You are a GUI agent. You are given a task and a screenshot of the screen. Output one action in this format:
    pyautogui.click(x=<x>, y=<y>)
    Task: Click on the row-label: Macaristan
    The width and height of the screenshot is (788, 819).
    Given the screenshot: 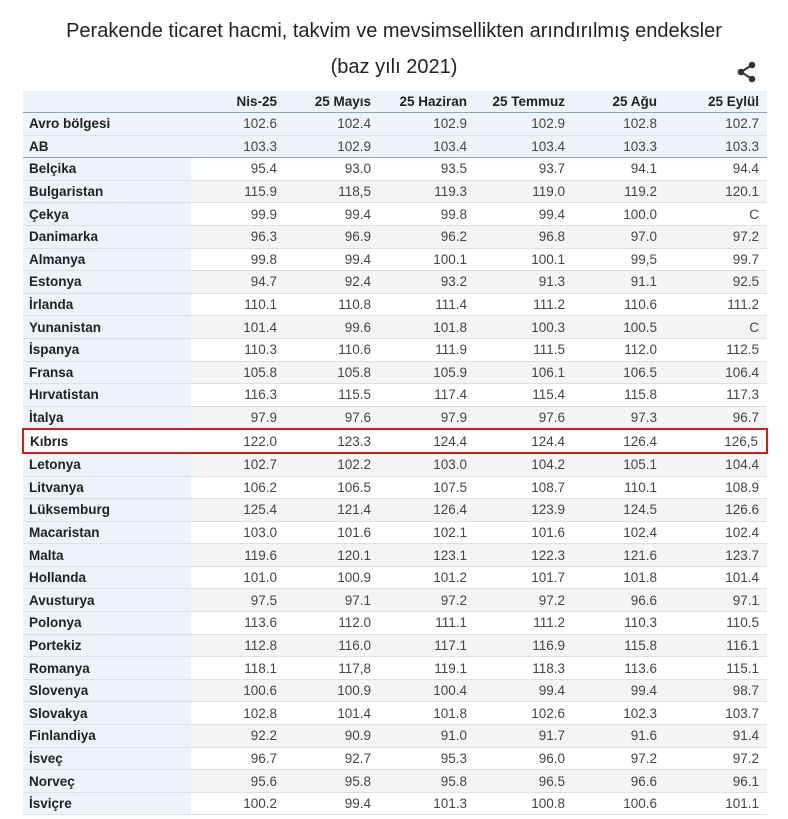 What is the action you would take?
    pyautogui.click(x=107, y=533)
    